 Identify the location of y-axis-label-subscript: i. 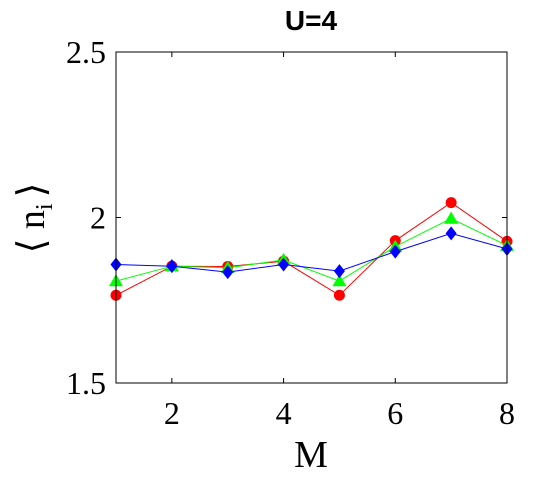
(45, 206).